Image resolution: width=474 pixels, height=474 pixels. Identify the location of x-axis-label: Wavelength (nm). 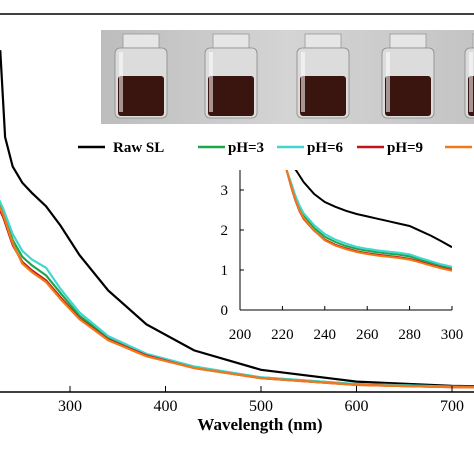
(259, 424).